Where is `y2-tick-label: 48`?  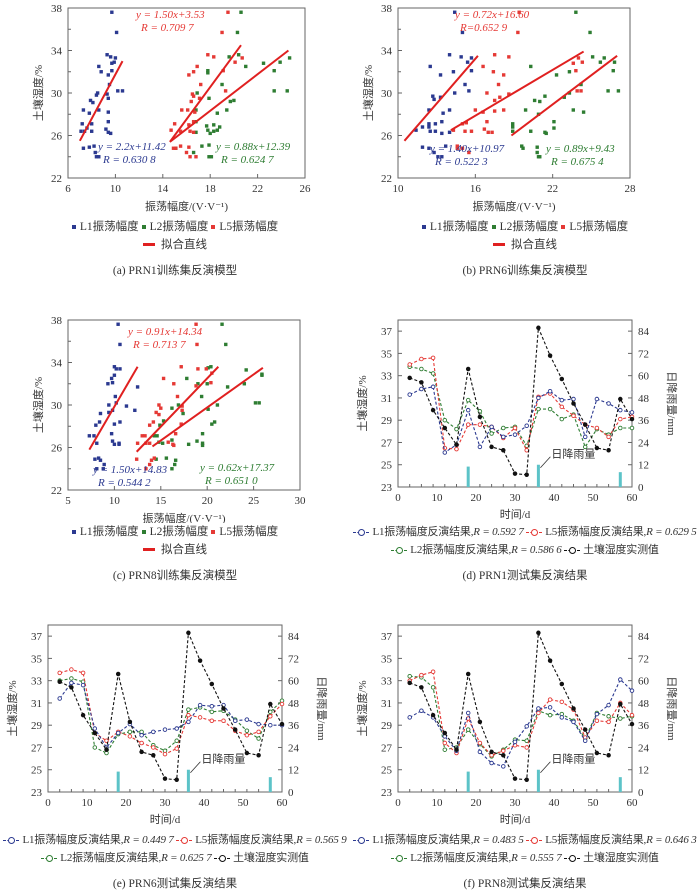 y2-tick-label: 48 is located at coordinates (294, 704).